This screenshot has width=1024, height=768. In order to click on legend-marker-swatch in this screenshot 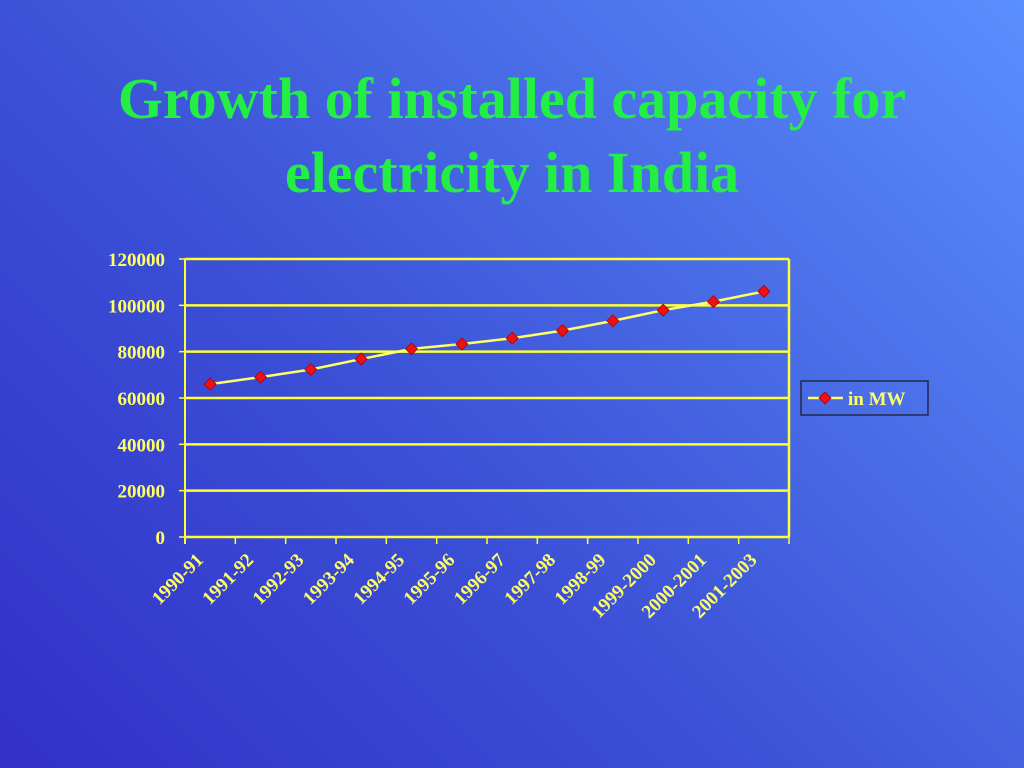, I will do `click(825, 398)`.